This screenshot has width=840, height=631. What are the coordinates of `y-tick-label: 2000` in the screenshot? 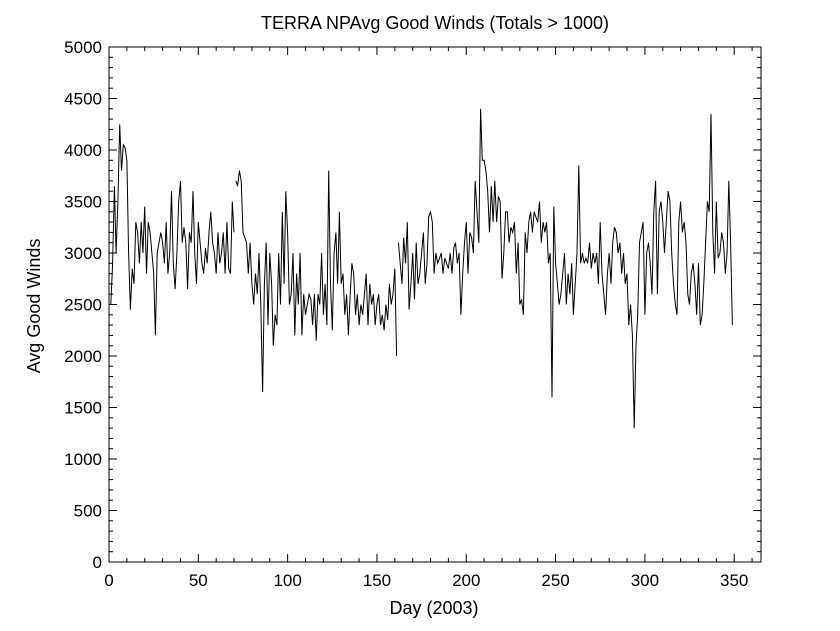 It's located at (83, 356).